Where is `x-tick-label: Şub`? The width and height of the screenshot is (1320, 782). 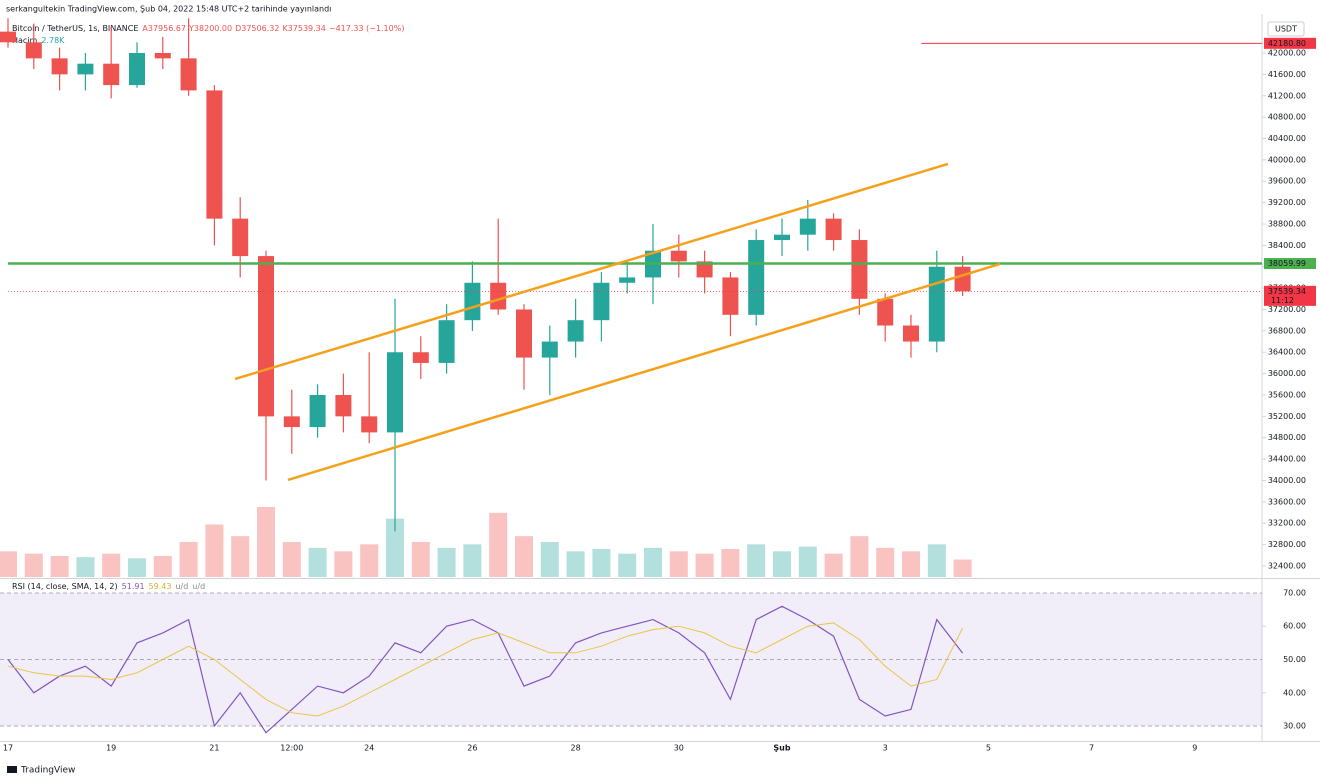 x-tick-label: Şub is located at coordinates (781, 748).